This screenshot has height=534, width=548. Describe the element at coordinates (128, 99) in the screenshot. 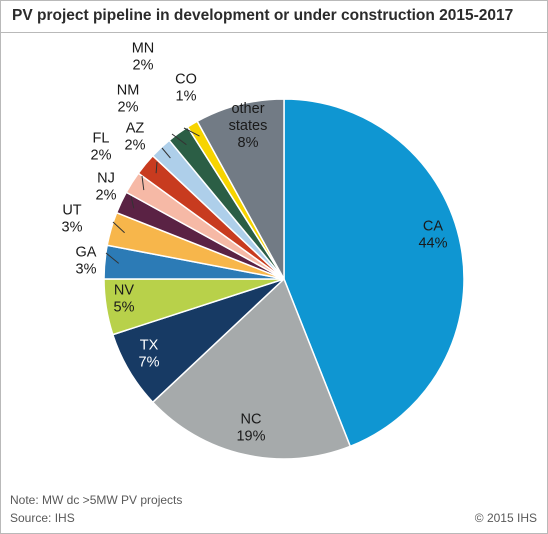

I see `slice-label-nm: NM 2%` at that location.